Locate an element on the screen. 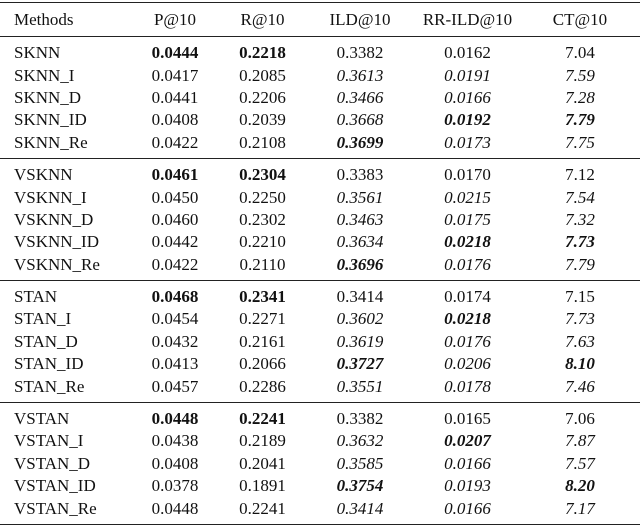  metric-cell: 0.0178 is located at coordinates (467, 386).